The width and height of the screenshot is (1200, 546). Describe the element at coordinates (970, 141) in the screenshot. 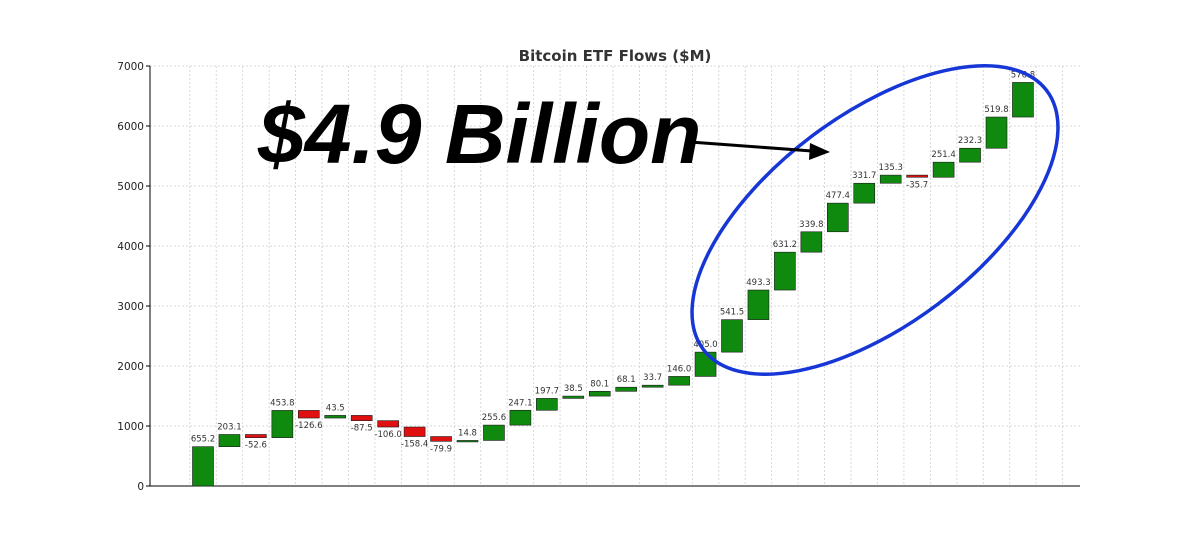

I see `data-label: 232.3` at that location.